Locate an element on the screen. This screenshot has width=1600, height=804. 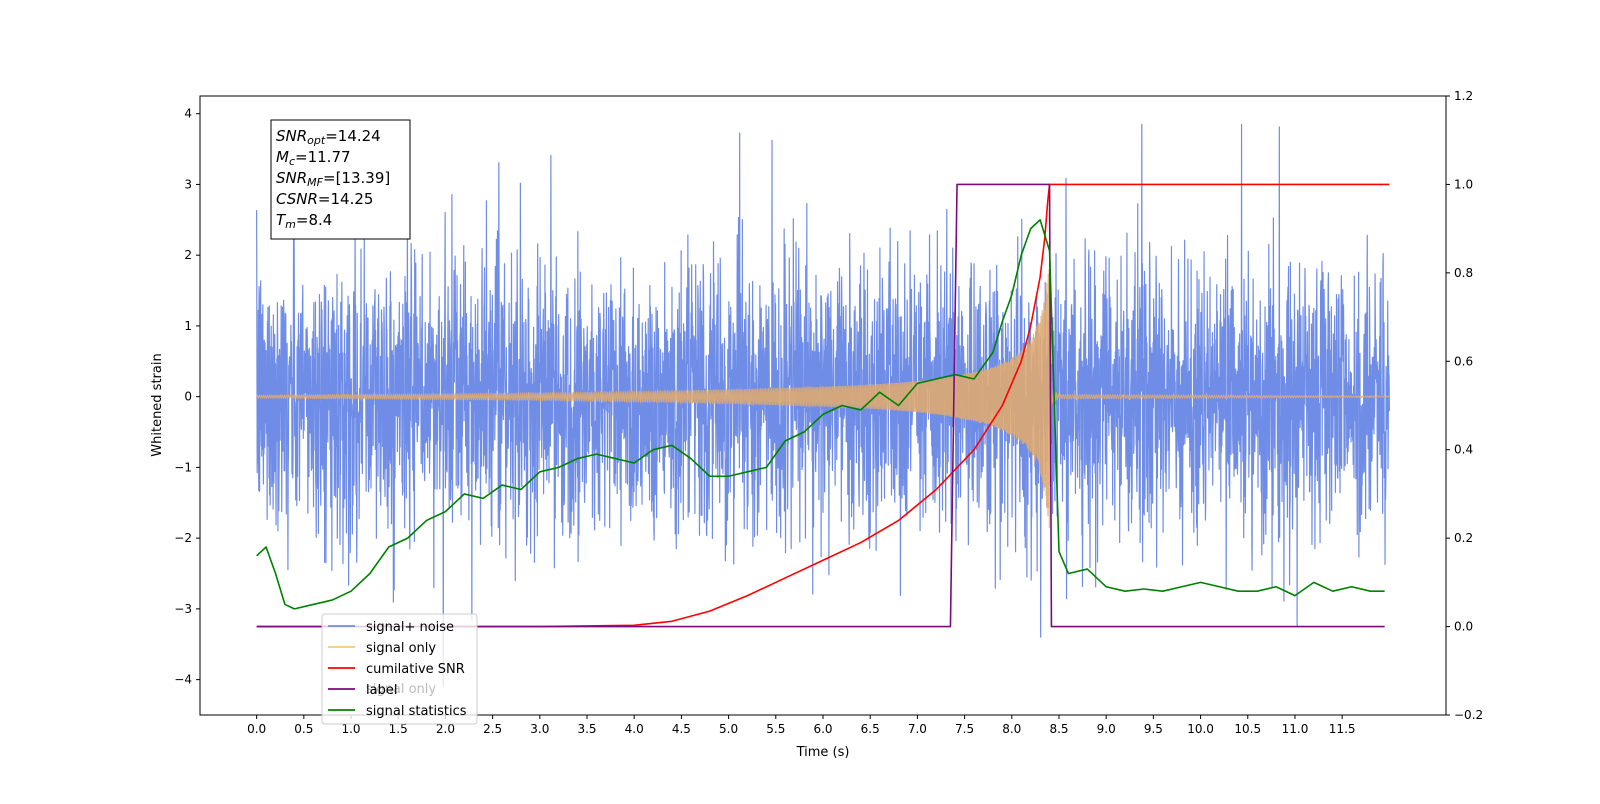
y-right-tick-label: −0.2 is located at coordinates (1468, 715).